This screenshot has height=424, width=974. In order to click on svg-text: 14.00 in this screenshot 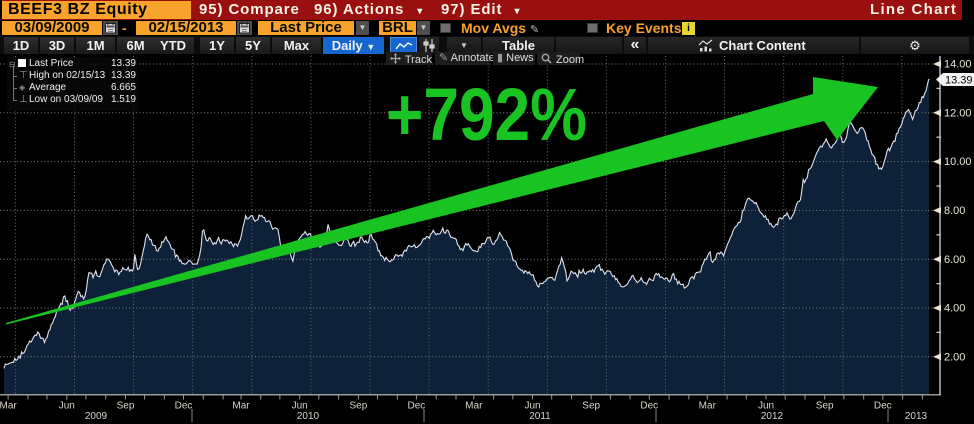, I will do `click(958, 65)`.